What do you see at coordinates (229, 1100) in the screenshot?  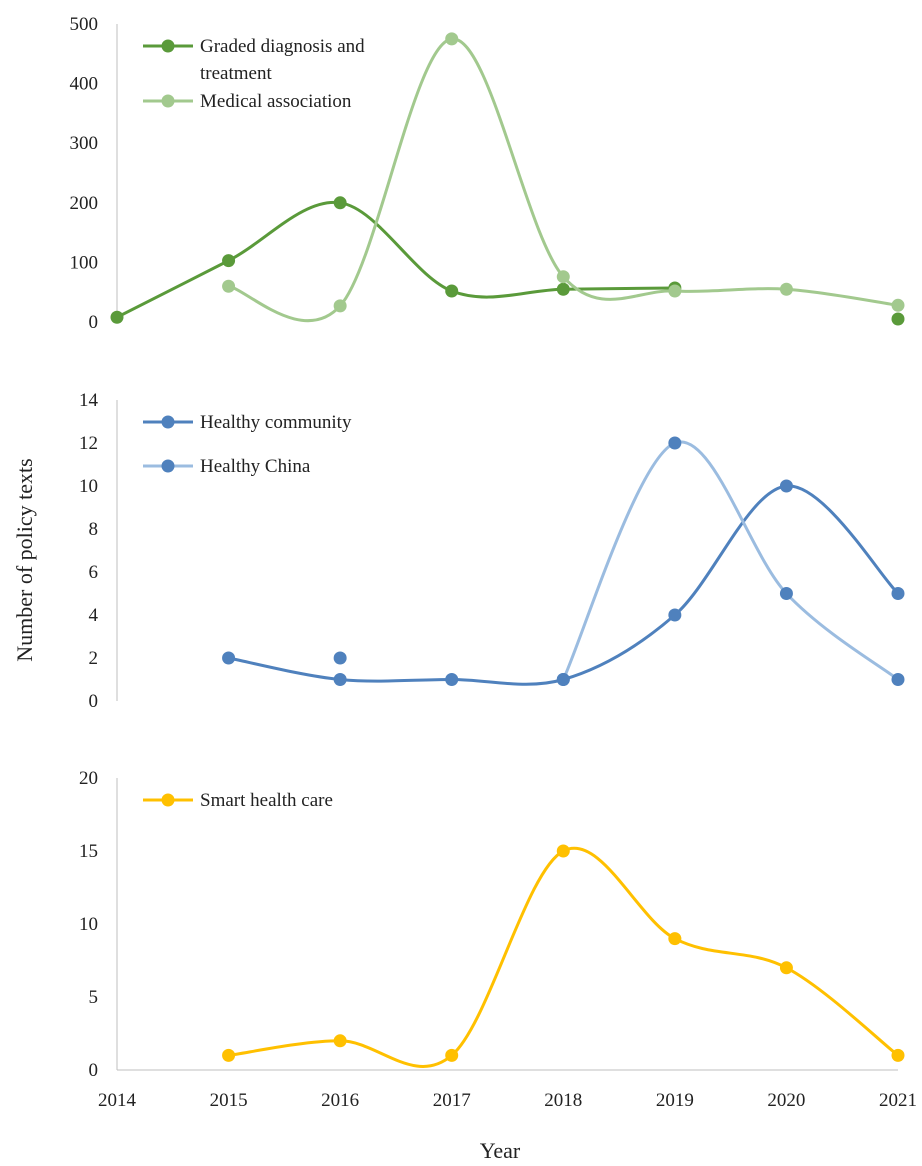 I see `x-tick-label: 2015` at bounding box center [229, 1100].